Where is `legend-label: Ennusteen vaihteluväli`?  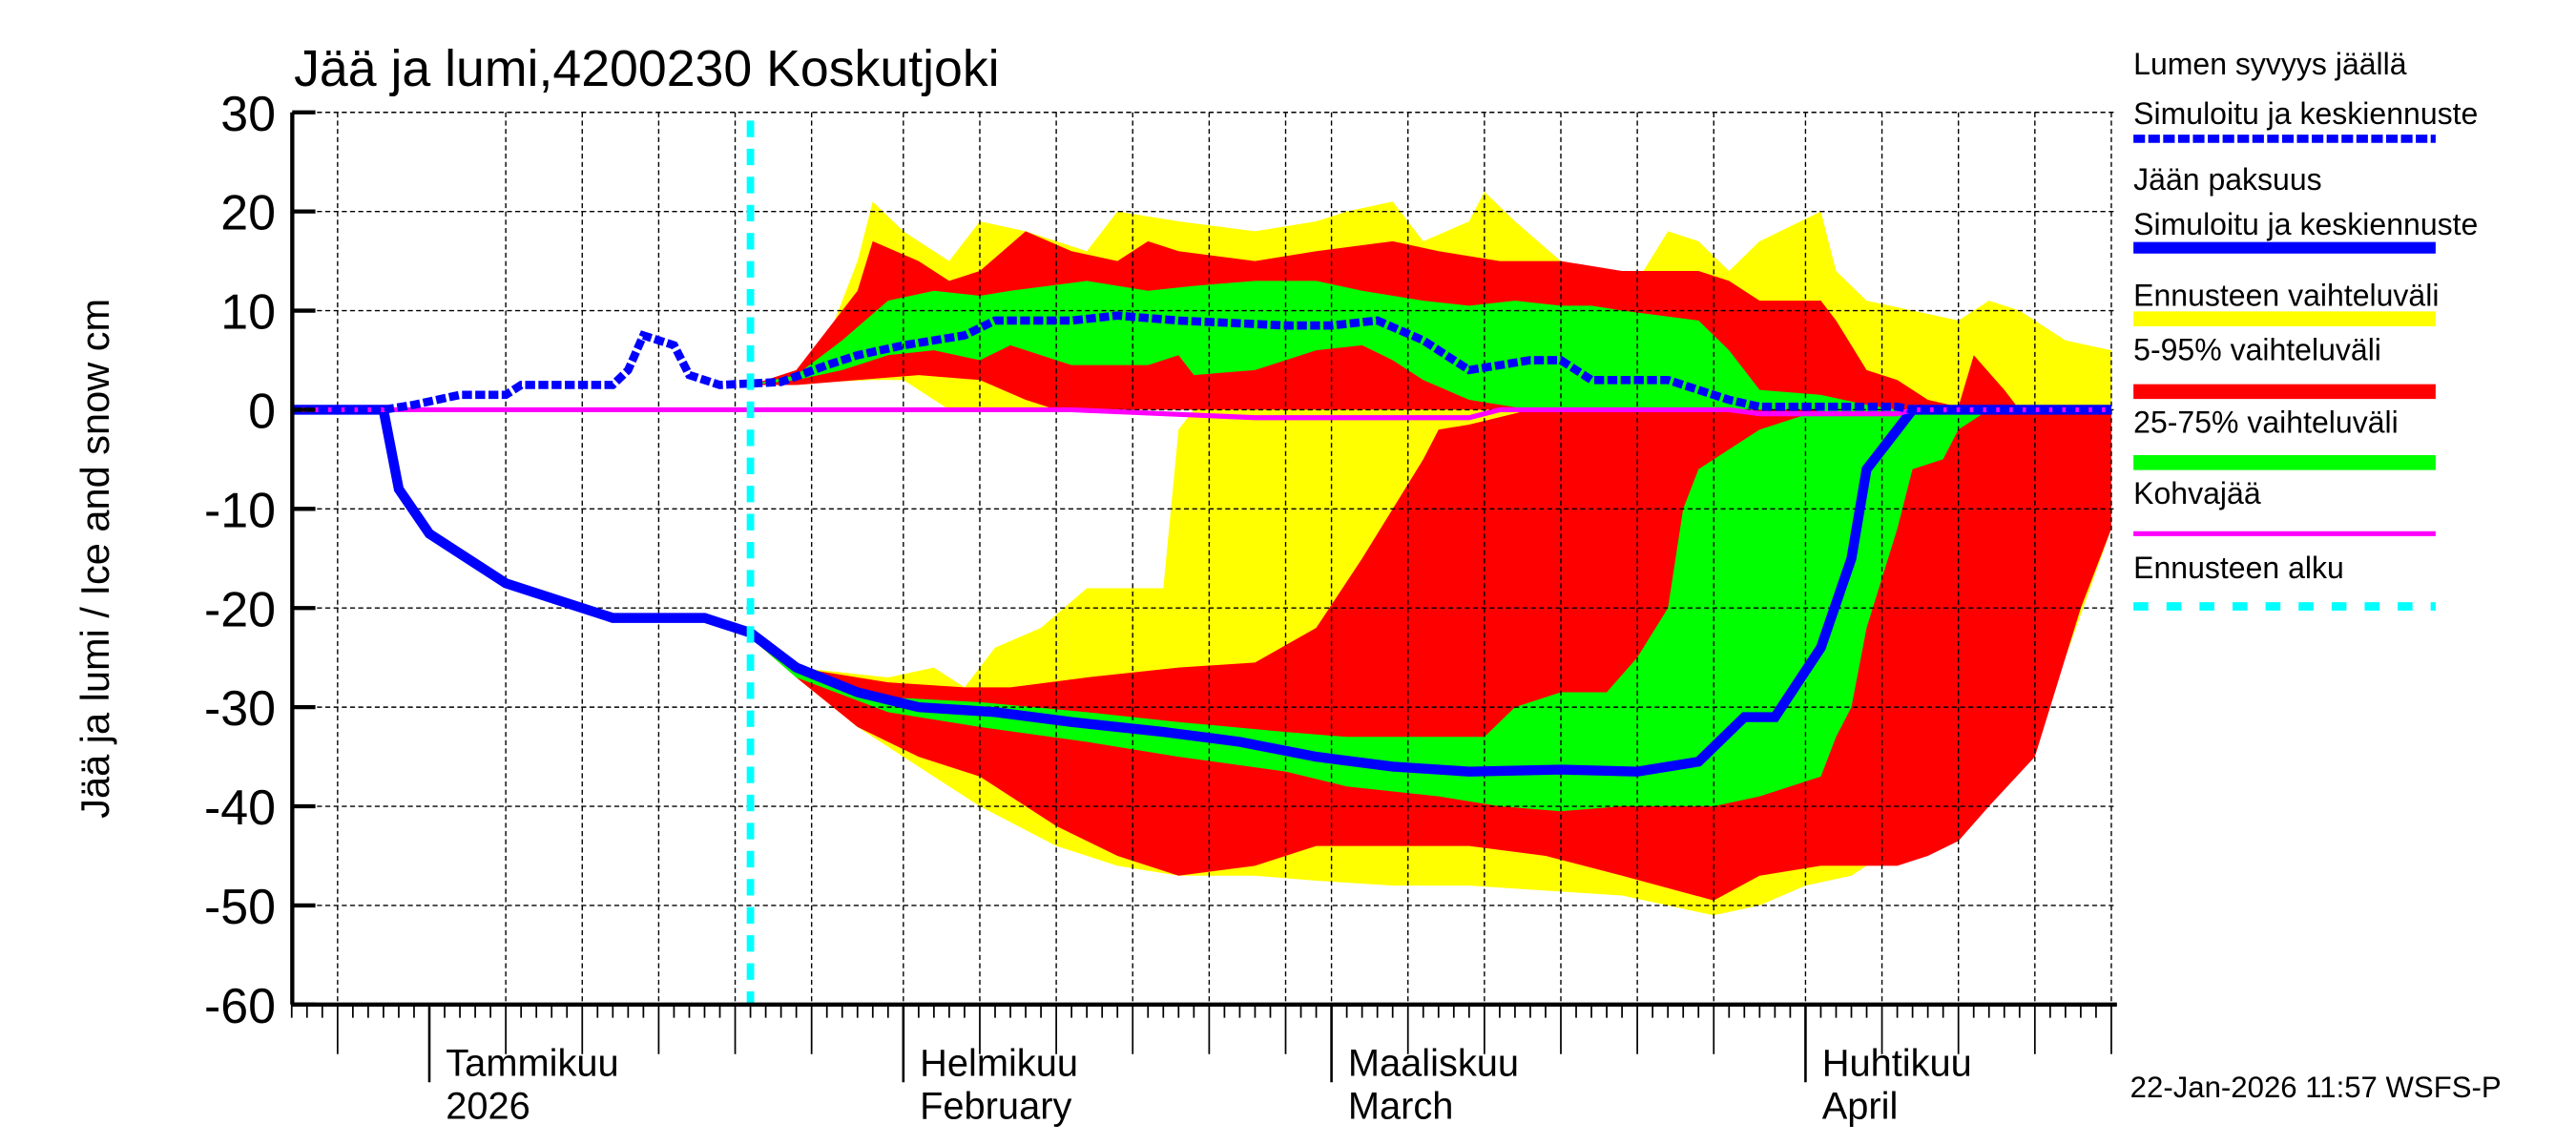
legend-label: Ennusteen vaihteluväli is located at coordinates (2286, 295).